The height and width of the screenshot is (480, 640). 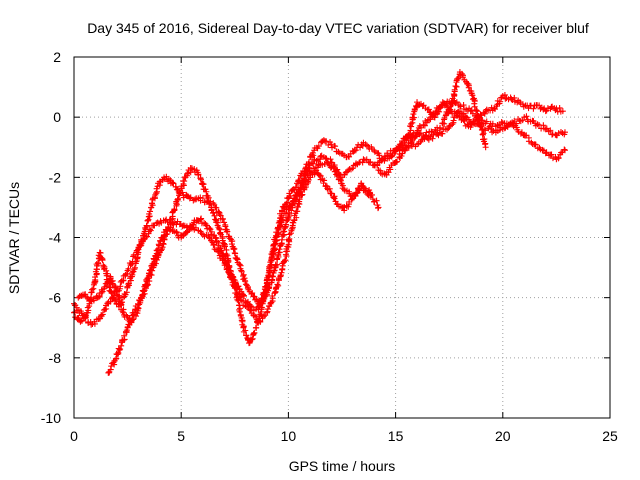 What do you see at coordinates (55, 177) in the screenshot?
I see `y-tick-label: -2` at bounding box center [55, 177].